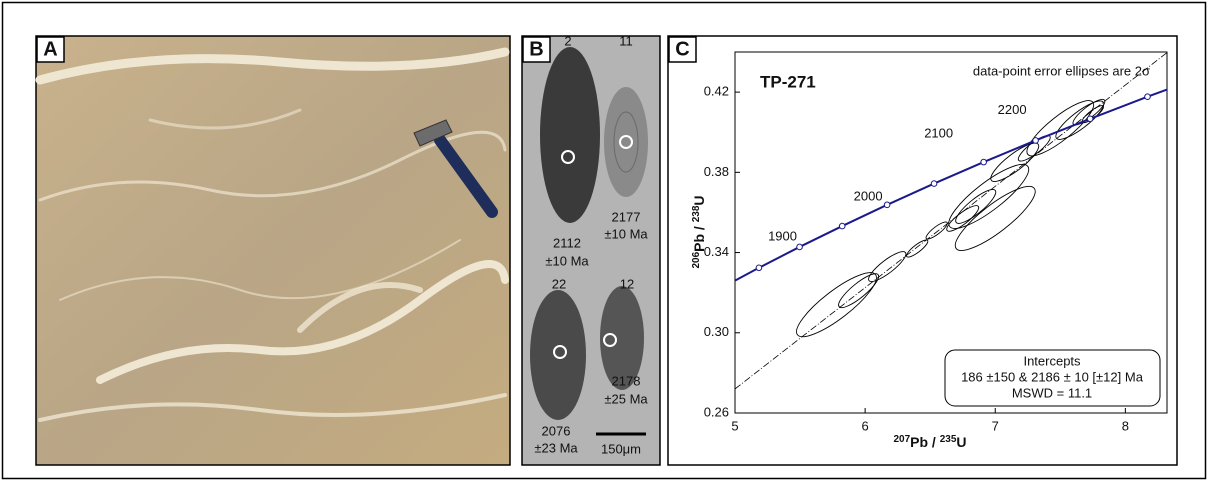 The width and height of the screenshot is (1208, 481). I want to click on zoning, so click(626, 142).